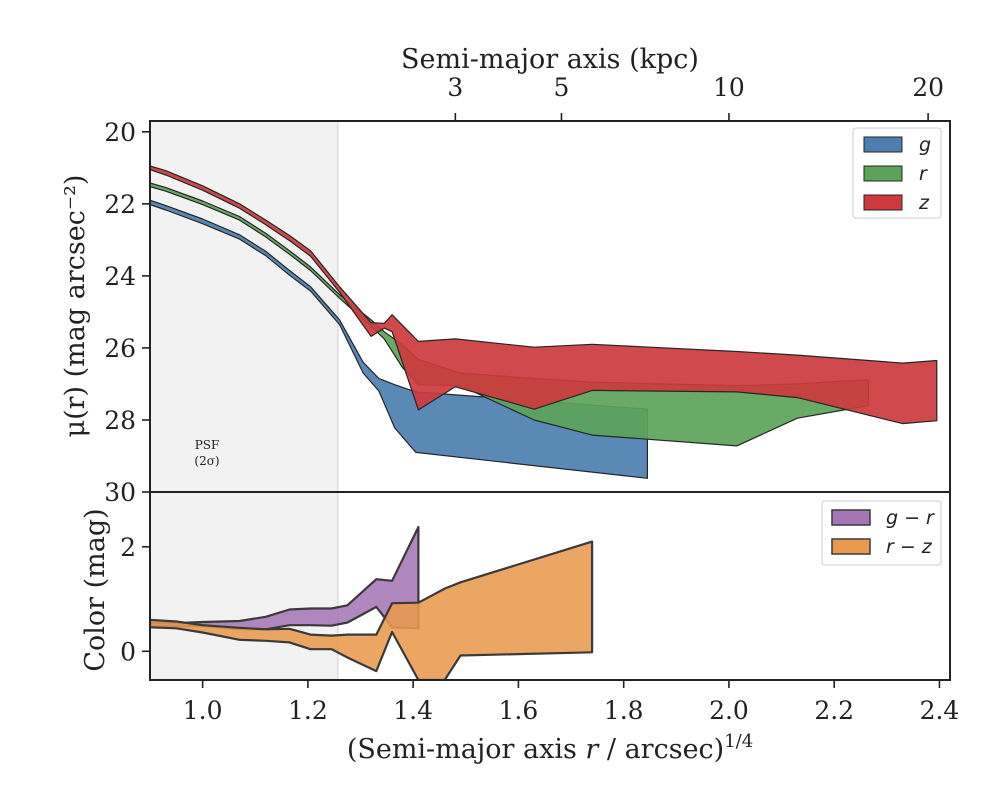 The width and height of the screenshot is (1000, 800). Describe the element at coordinates (120, 204) in the screenshot. I see `top-y-tick-label: 22` at that location.